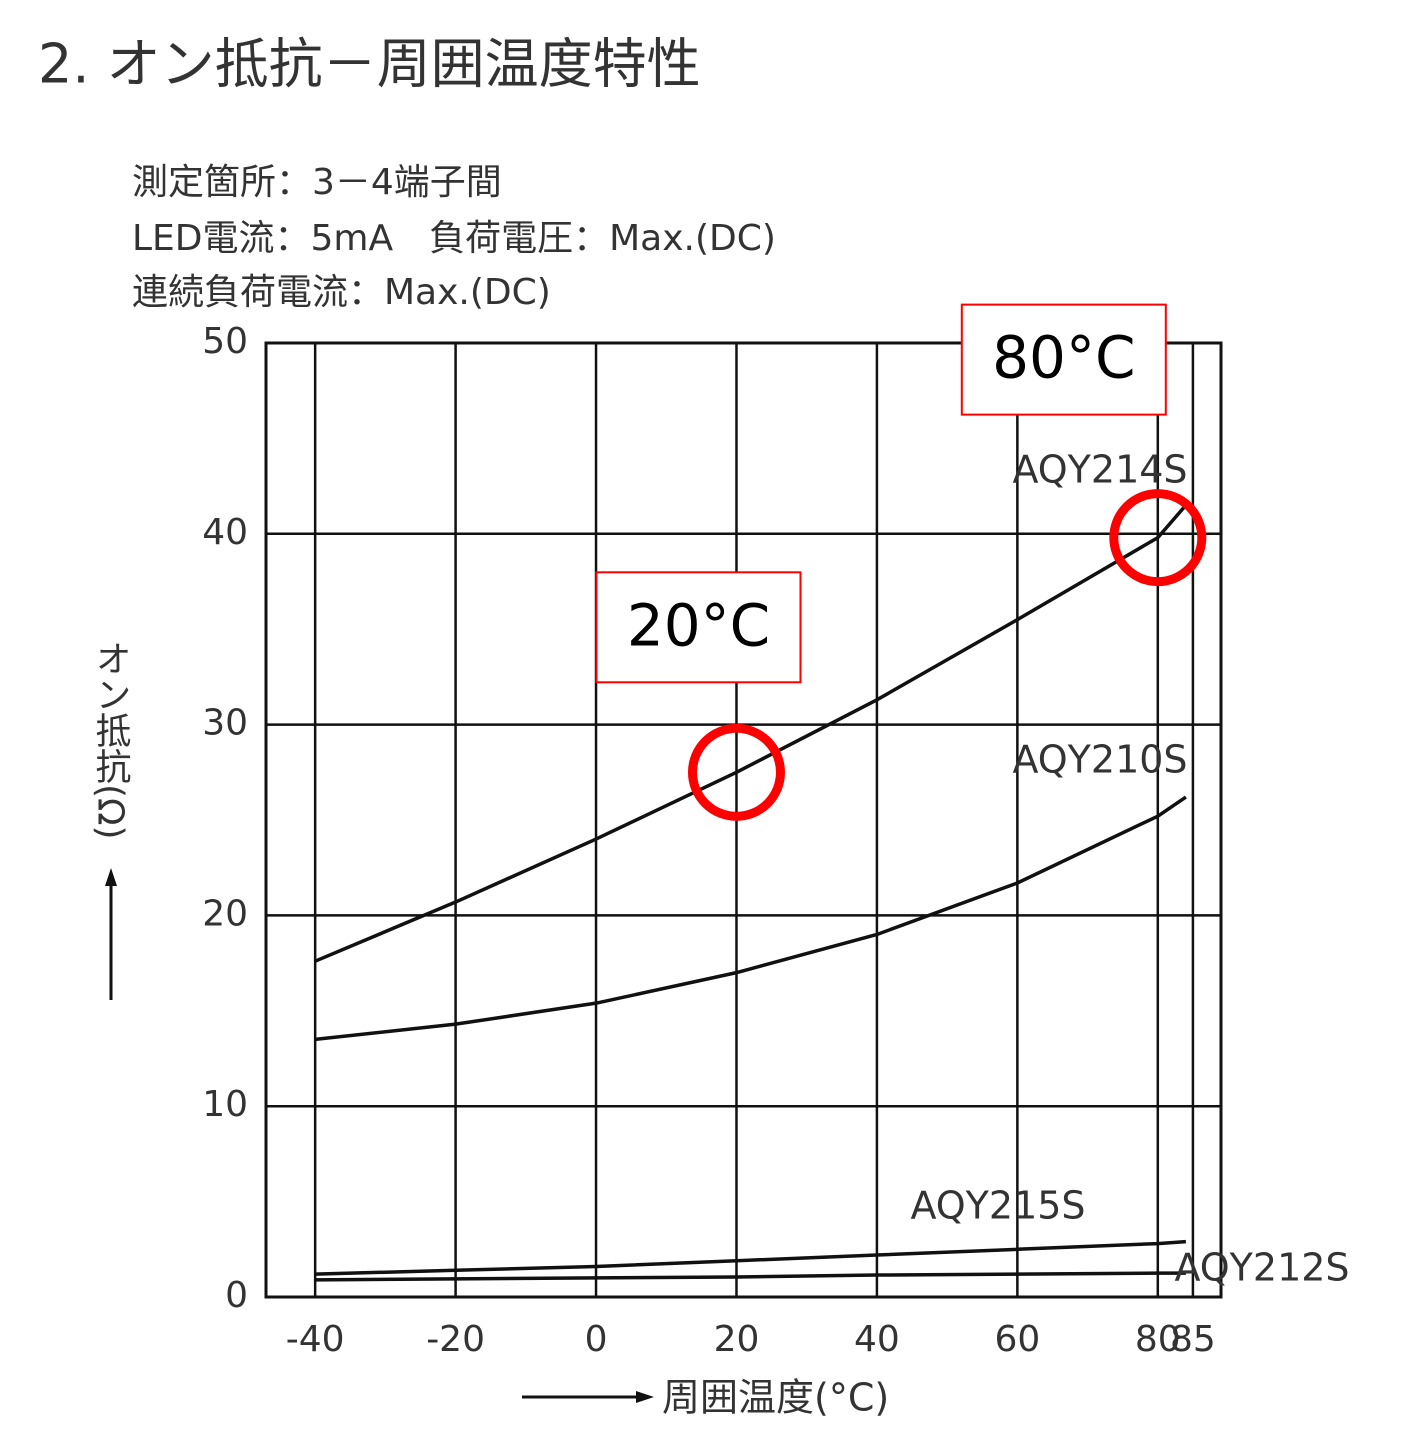 The width and height of the screenshot is (1403, 1437). What do you see at coordinates (225, 913) in the screenshot?
I see `y-tick-label: 20` at bounding box center [225, 913].